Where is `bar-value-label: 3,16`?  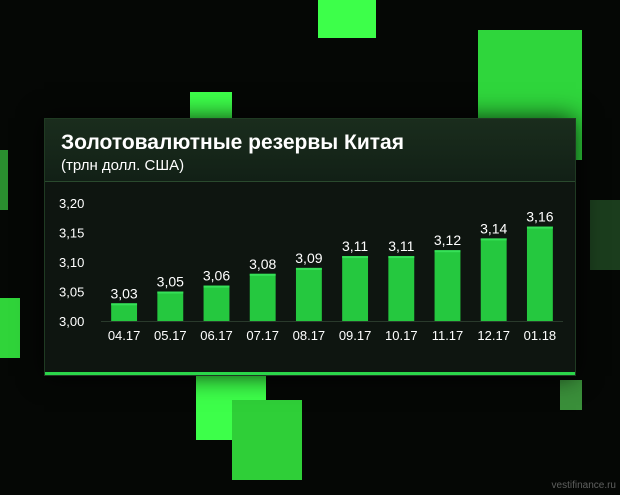 bar-value-label: 3,16 is located at coordinates (539, 217).